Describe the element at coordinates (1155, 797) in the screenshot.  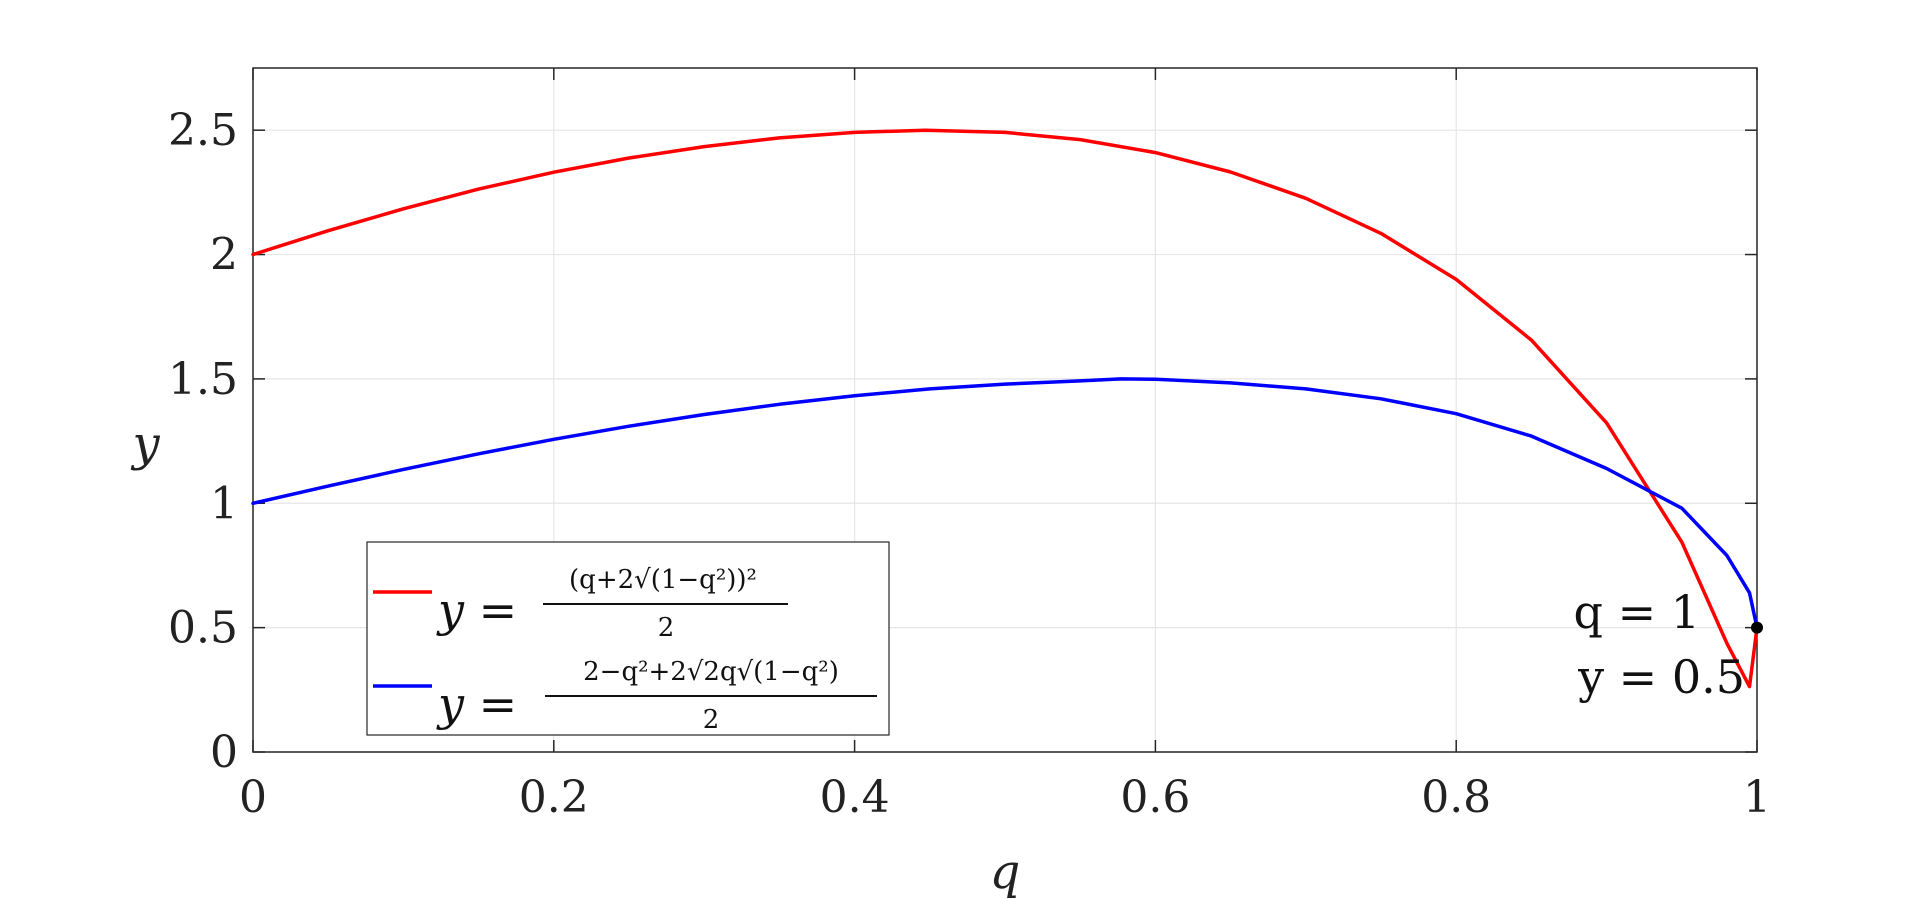
I see `x-tick-label: 0.6` at that location.